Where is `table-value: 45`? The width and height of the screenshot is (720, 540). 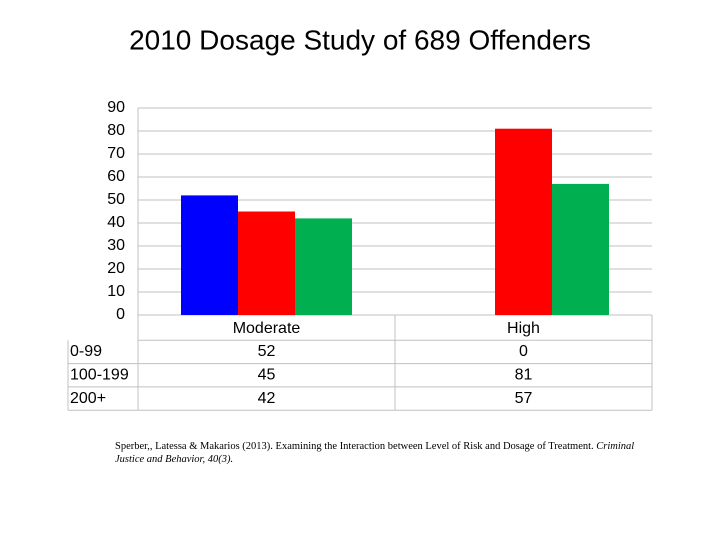 table-value: 45 is located at coordinates (267, 374).